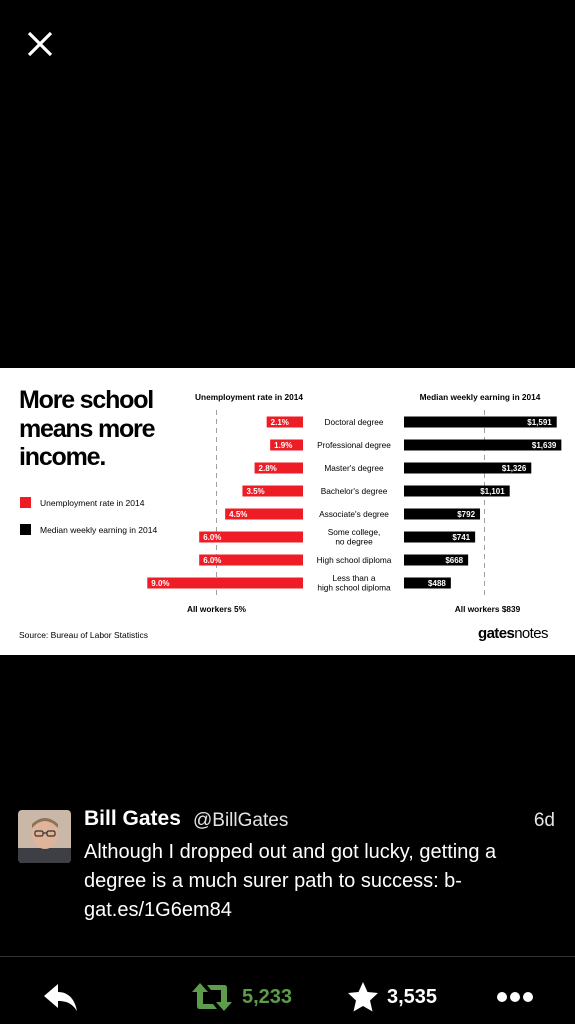 This screenshot has height=1024, width=575. I want to click on gatesnotes-logo: gatesnotes, so click(513, 633).